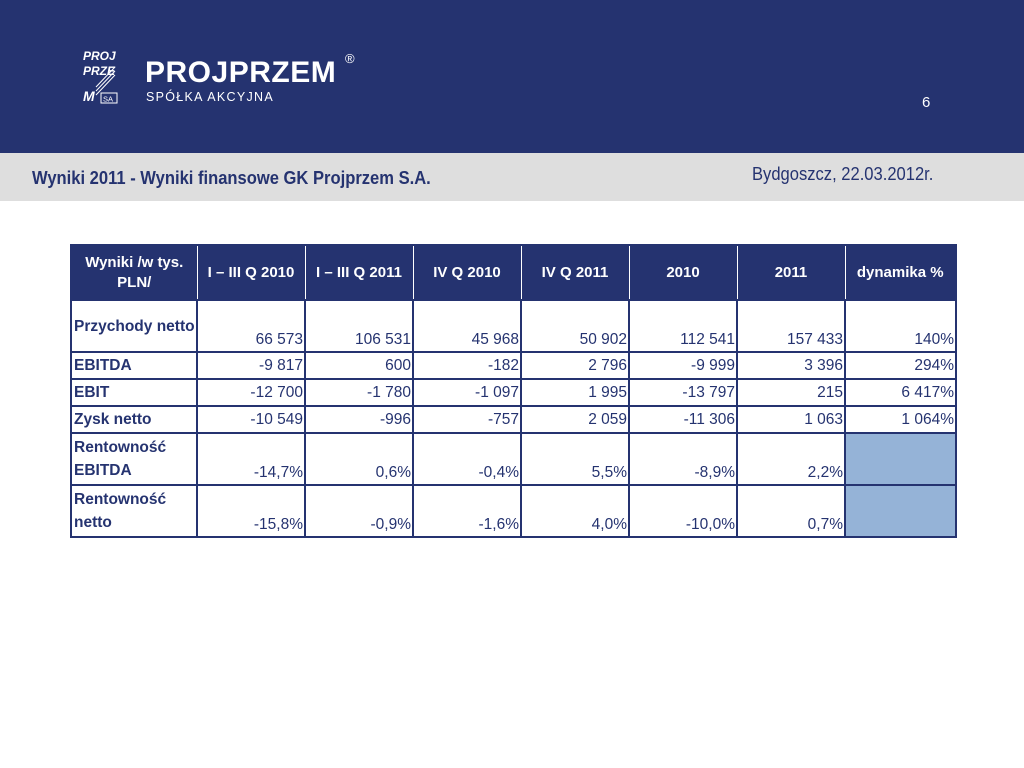  I want to click on table-cell: 3 396, so click(791, 365).